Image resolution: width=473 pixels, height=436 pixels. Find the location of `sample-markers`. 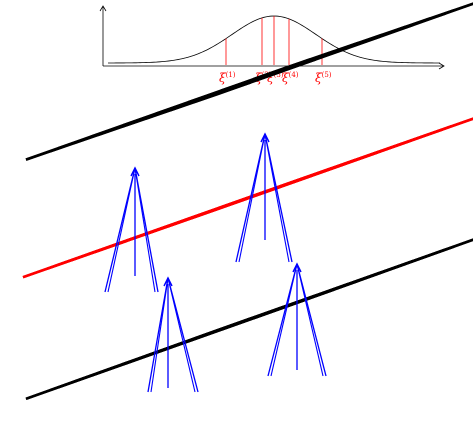

sample-markers is located at coordinates (274, 40).